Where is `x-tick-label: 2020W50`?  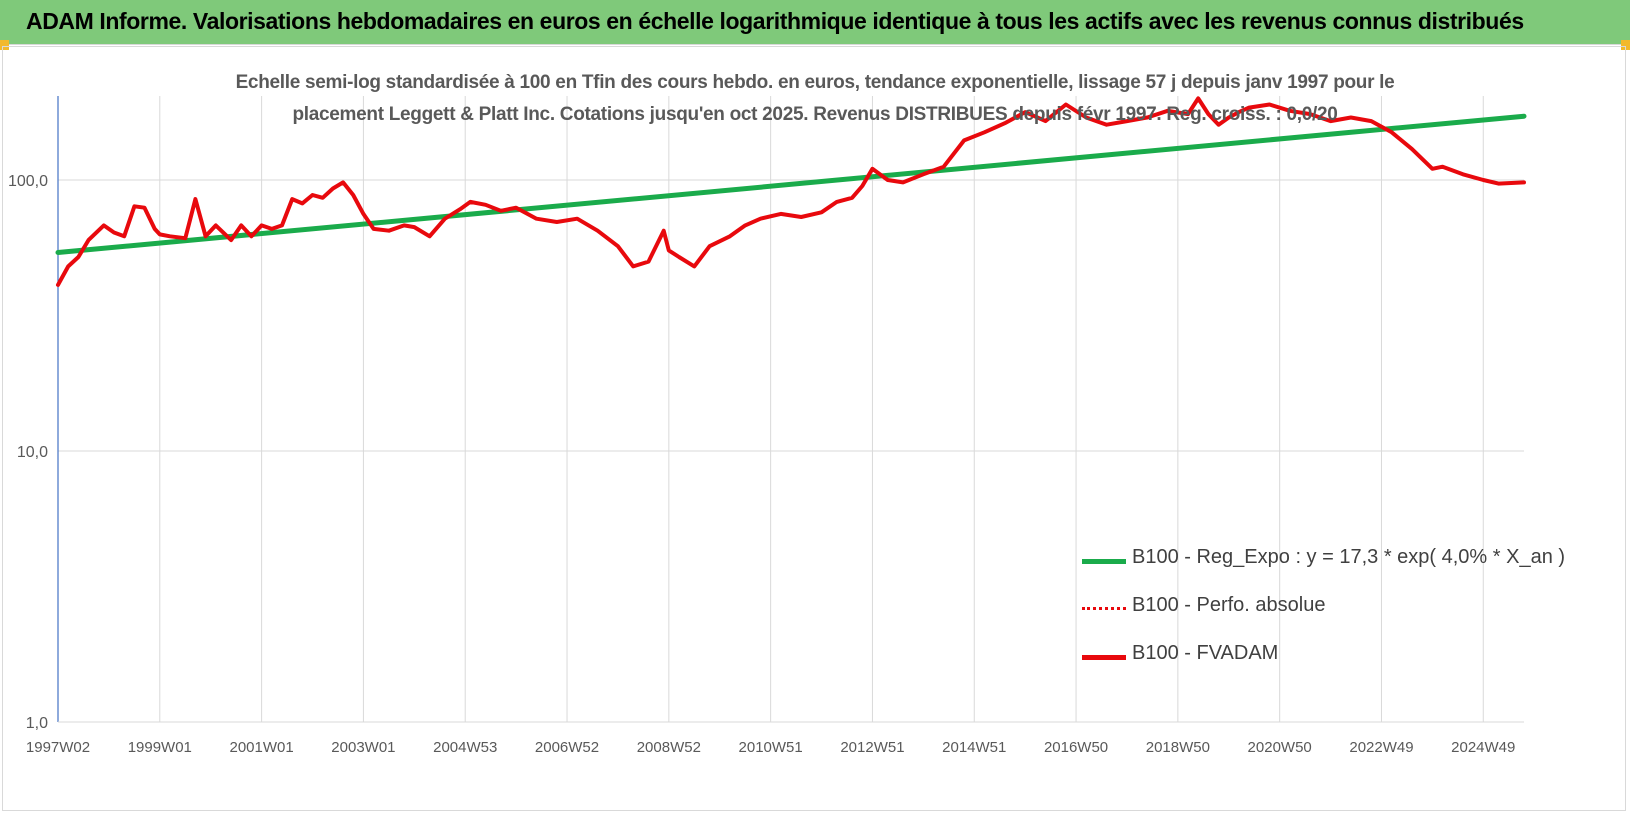 x-tick-label: 2020W50 is located at coordinates (1280, 747).